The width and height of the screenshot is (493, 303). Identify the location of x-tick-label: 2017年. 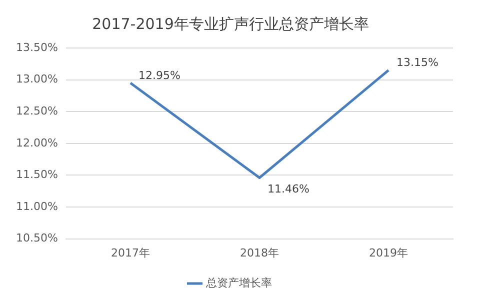
(130, 253).